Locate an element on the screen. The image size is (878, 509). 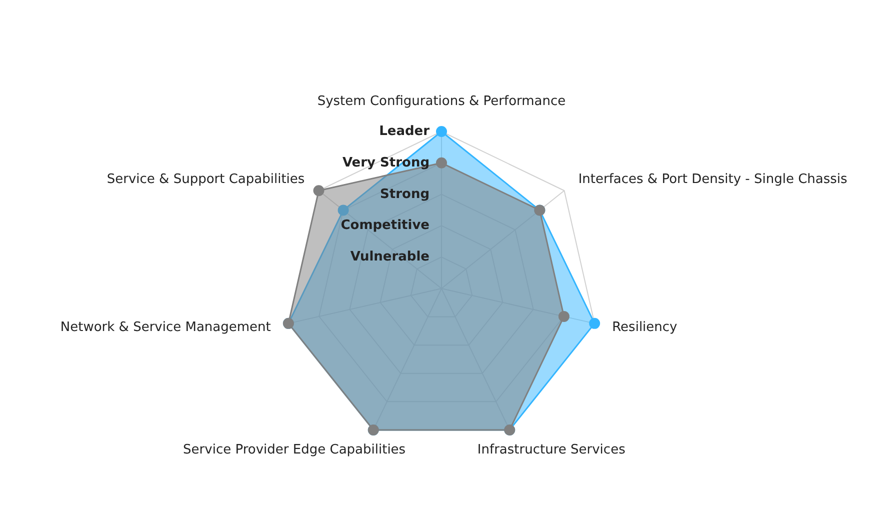
spoke-label: Network & Service Management is located at coordinates (165, 327).